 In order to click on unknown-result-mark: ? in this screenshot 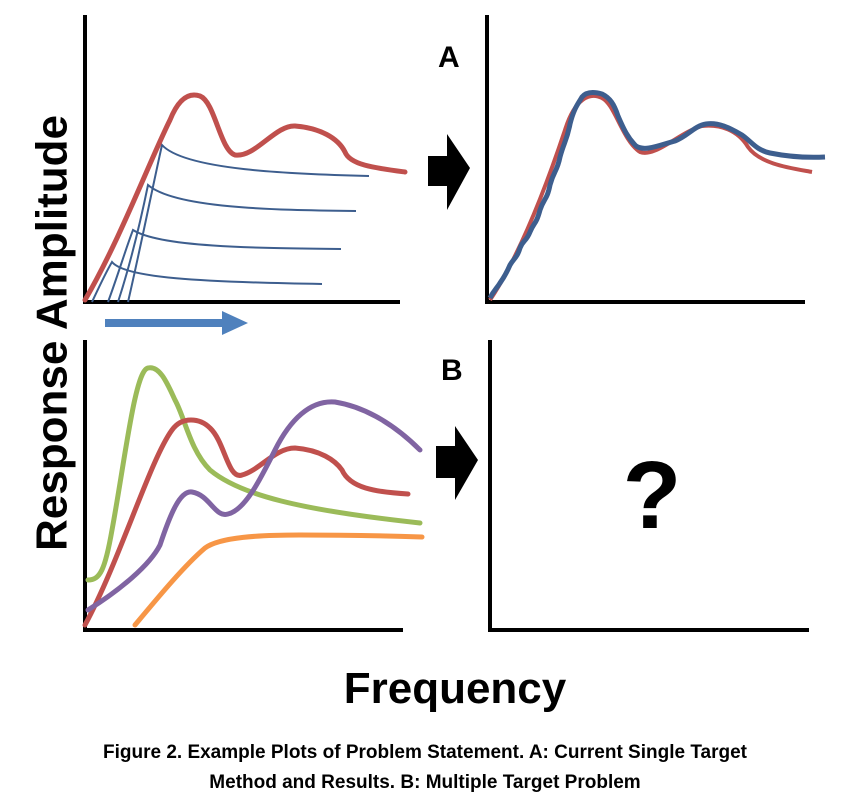, I will do `click(652, 495)`.